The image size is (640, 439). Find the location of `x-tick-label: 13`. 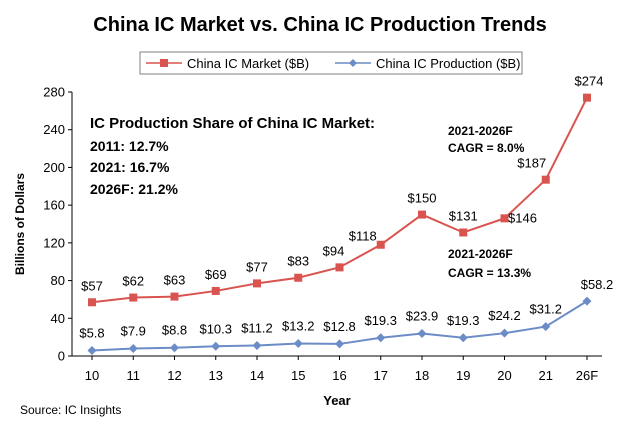

x-tick-label: 13 is located at coordinates (216, 375).